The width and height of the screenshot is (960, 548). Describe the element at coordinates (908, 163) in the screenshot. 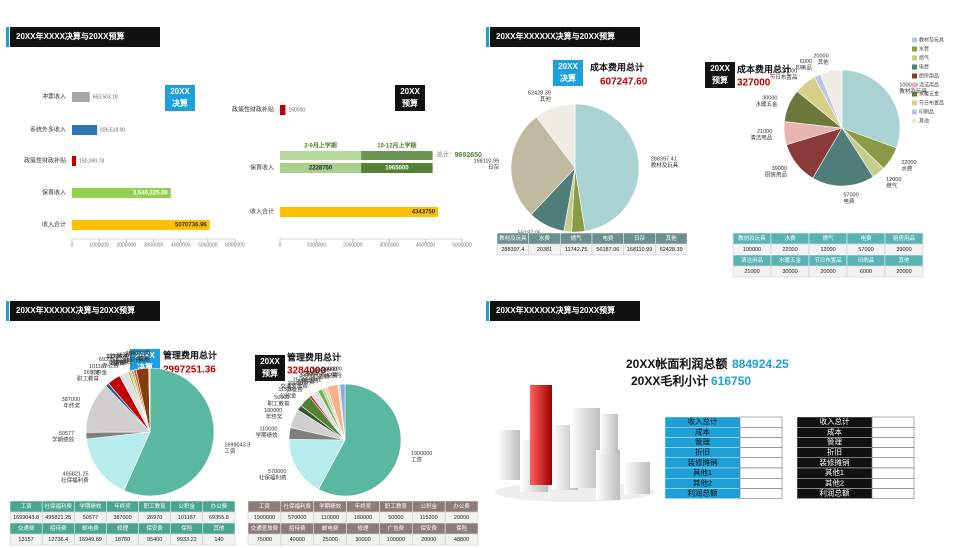

I see `slice-value: 22000` at that location.